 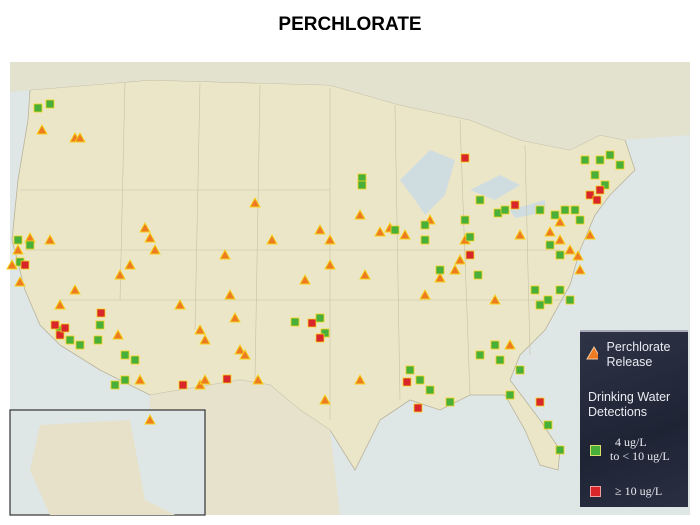 What do you see at coordinates (595, 450) in the screenshot?
I see `green-square-icon` at bounding box center [595, 450].